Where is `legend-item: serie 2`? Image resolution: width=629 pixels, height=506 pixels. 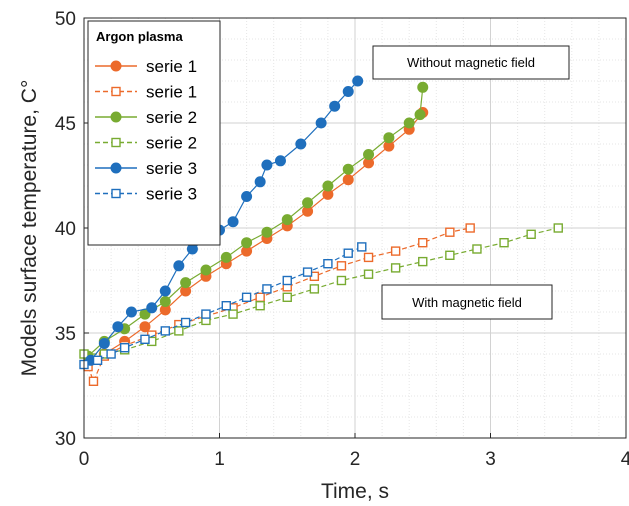 legend-item: serie 2 is located at coordinates (146, 143).